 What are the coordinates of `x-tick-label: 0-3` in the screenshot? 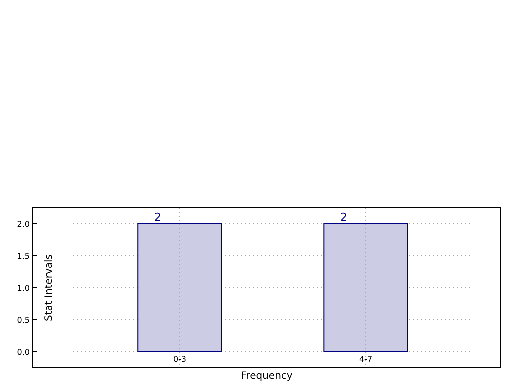 It's located at (180, 359).